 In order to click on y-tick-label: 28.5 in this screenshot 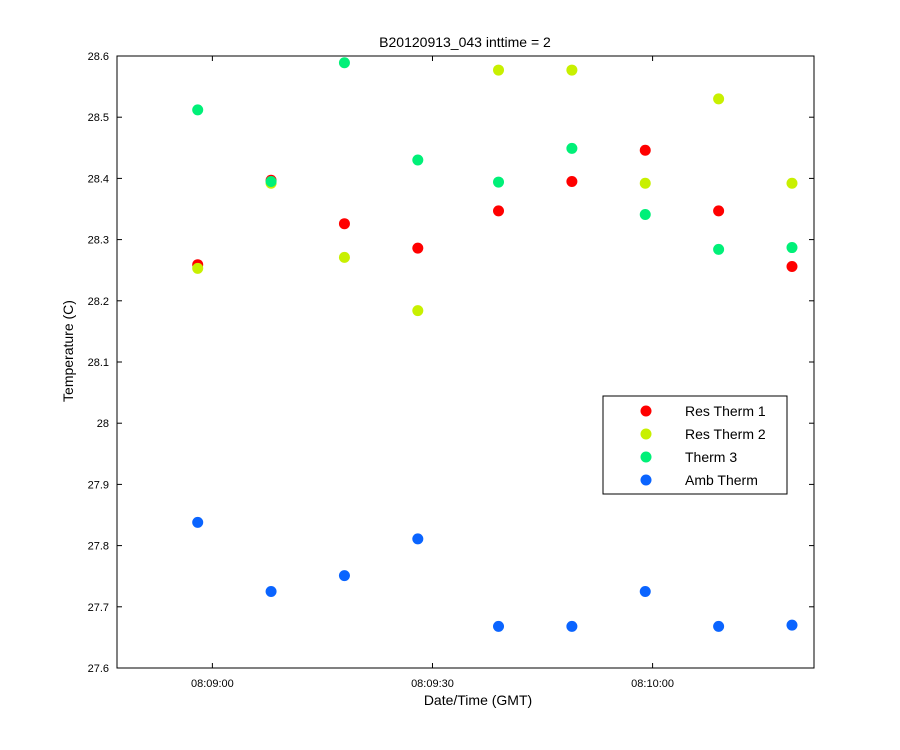, I will do `click(98, 118)`.